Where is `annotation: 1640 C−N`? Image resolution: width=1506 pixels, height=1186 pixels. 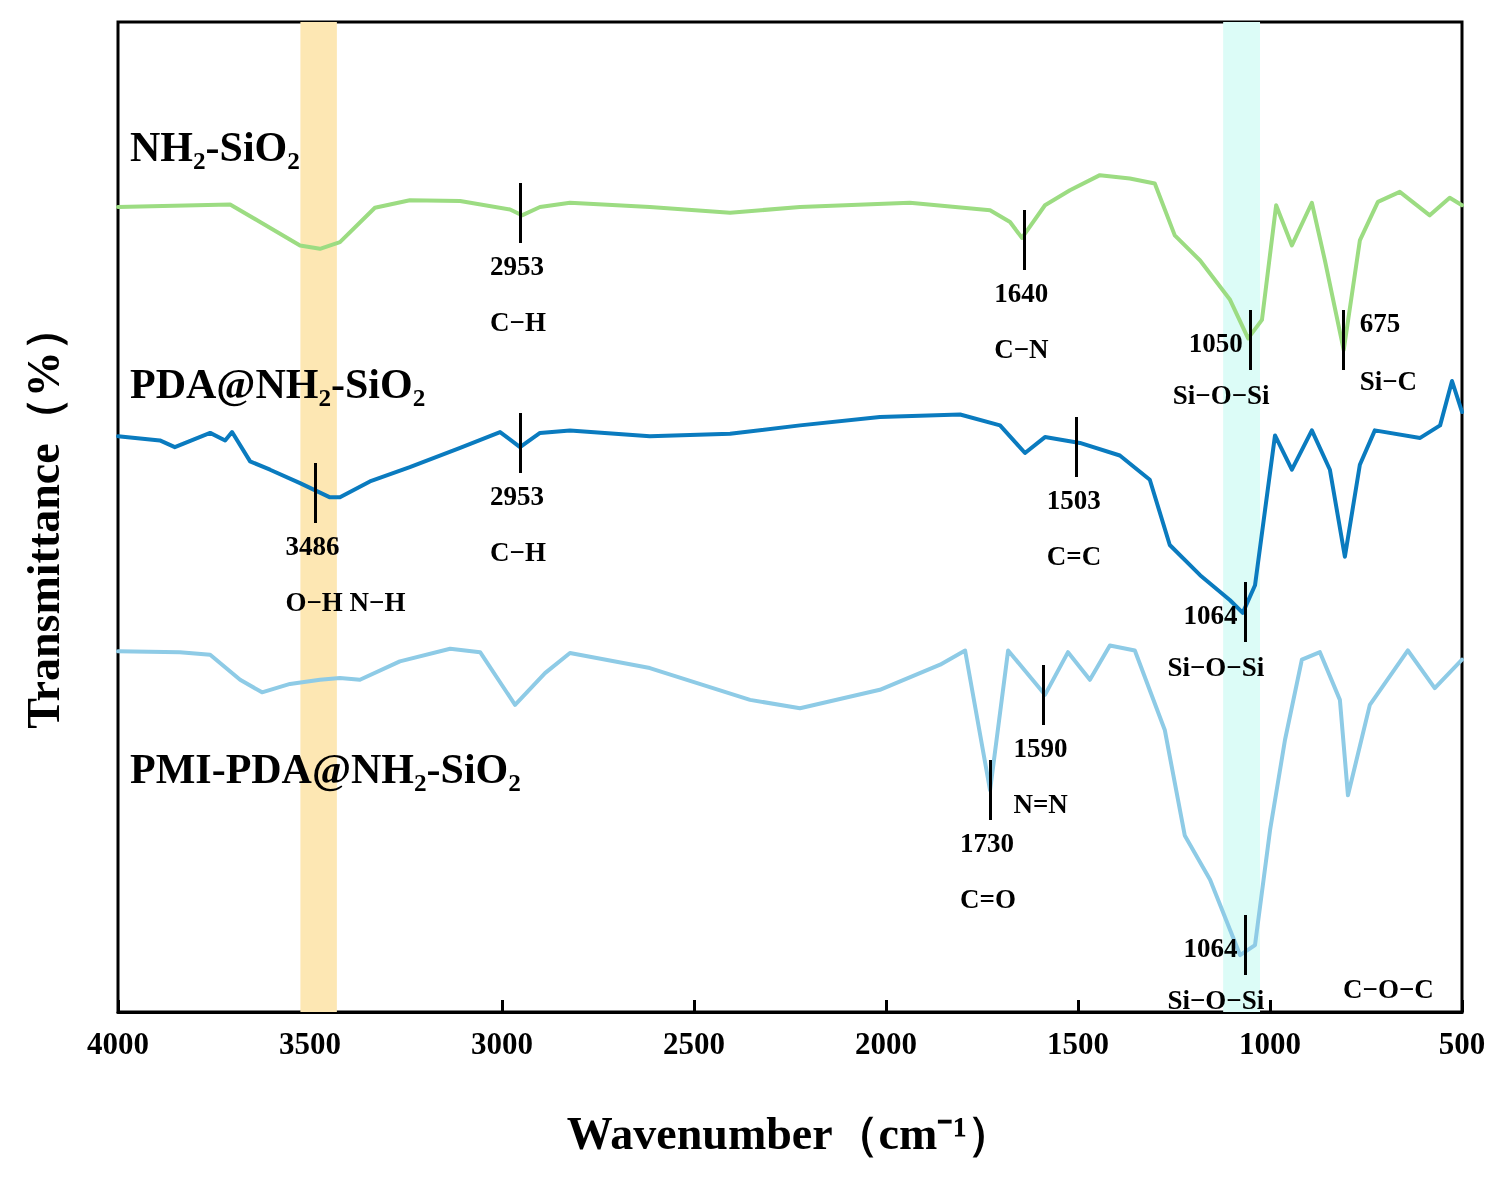 annotation: 1640 C−N is located at coordinates (1021, 321).